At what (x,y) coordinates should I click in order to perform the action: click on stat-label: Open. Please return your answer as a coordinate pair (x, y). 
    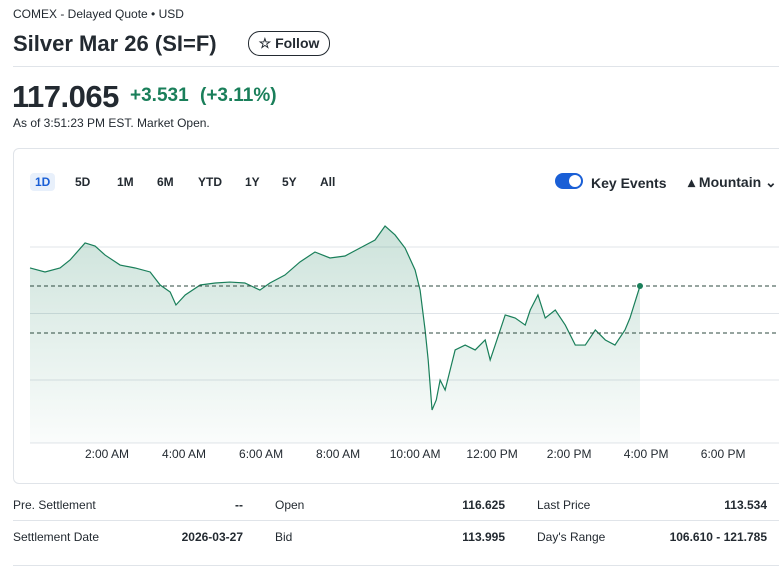
    Looking at the image, I should click on (290, 505).